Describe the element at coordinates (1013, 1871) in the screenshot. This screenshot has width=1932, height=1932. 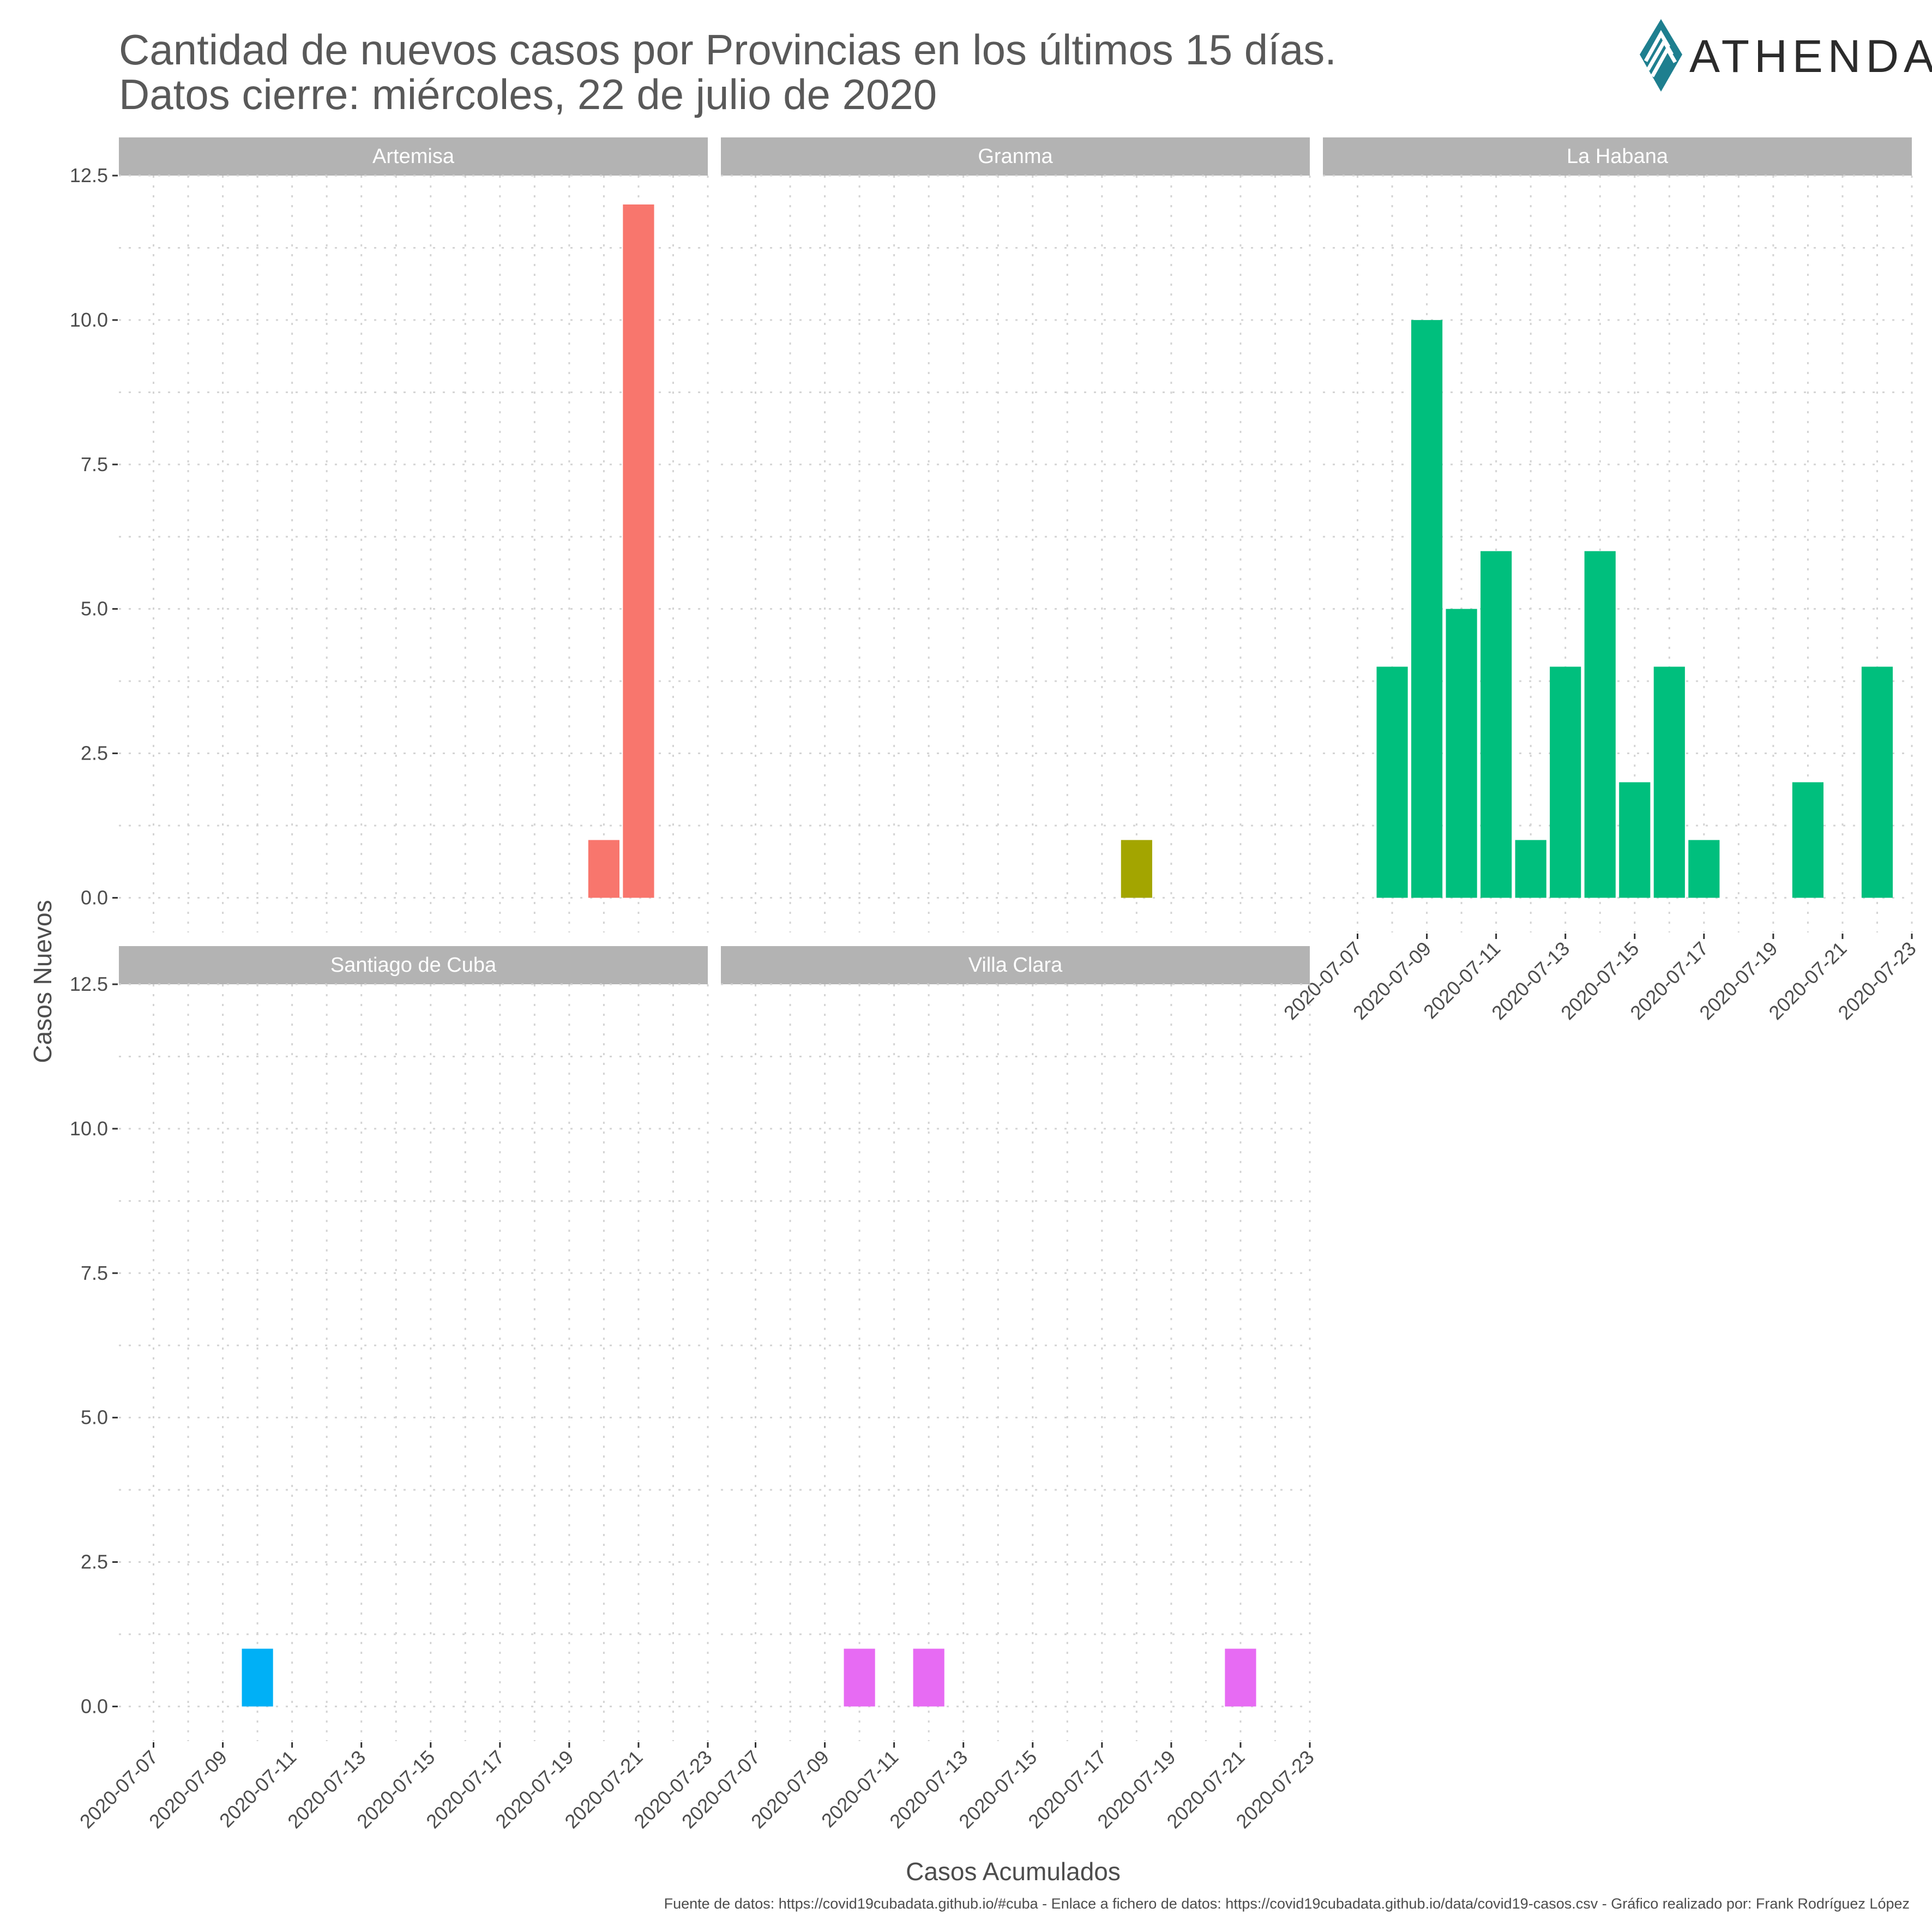
I see `x-axis-title: Casos Acumulados` at that location.